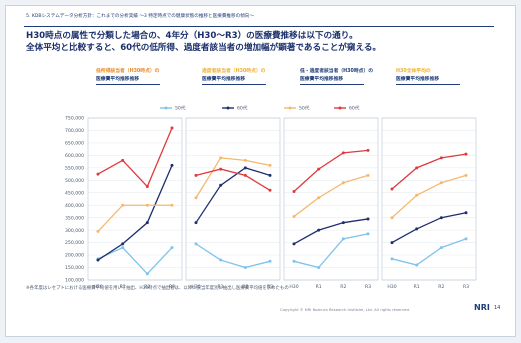  What do you see at coordinates (74, 156) in the screenshot?
I see `y-tick-label: 600,000` at bounding box center [74, 156].